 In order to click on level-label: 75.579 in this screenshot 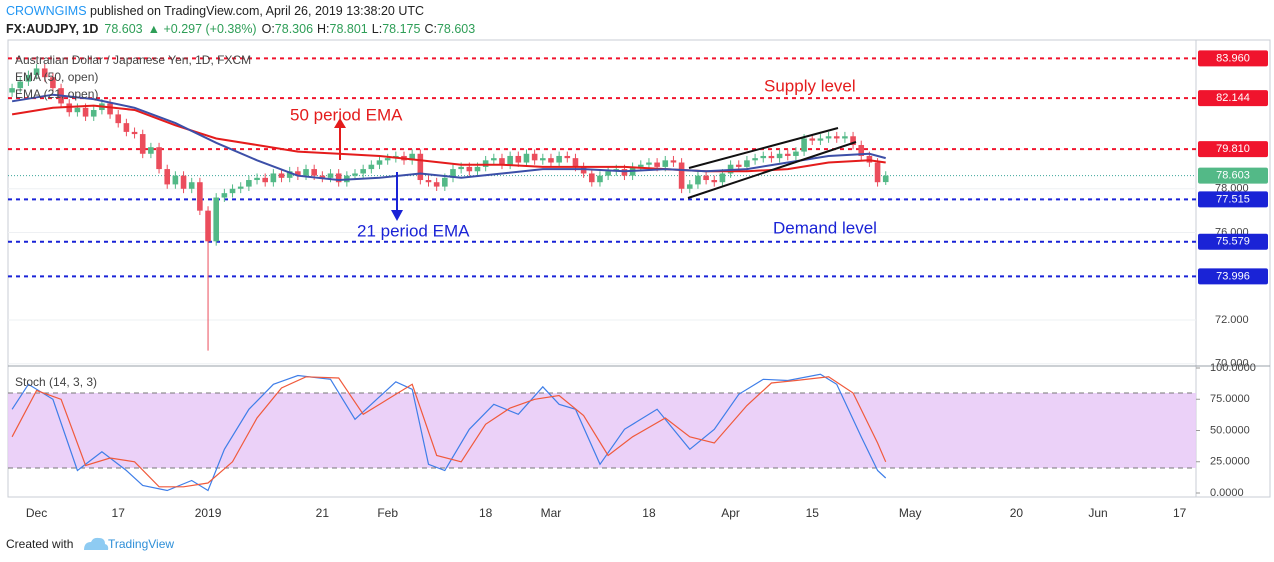, I will do `click(1233, 242)`.